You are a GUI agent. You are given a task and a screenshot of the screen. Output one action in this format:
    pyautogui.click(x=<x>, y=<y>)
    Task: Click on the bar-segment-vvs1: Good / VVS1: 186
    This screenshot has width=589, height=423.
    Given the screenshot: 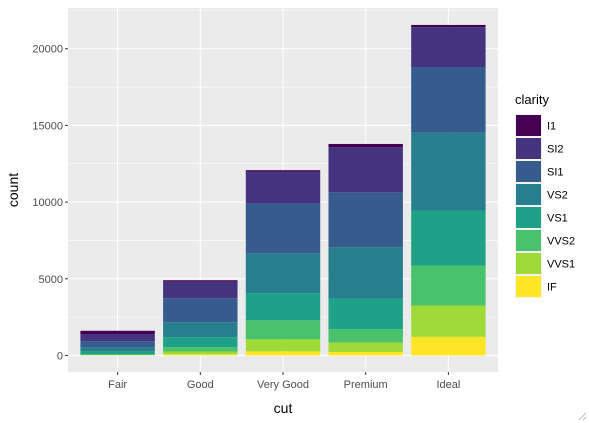 What is the action you would take?
    pyautogui.click(x=200, y=353)
    